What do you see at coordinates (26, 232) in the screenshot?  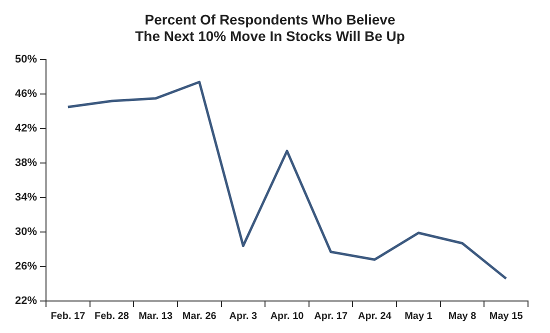 I see `y-tick-label: 30%` at bounding box center [26, 232].